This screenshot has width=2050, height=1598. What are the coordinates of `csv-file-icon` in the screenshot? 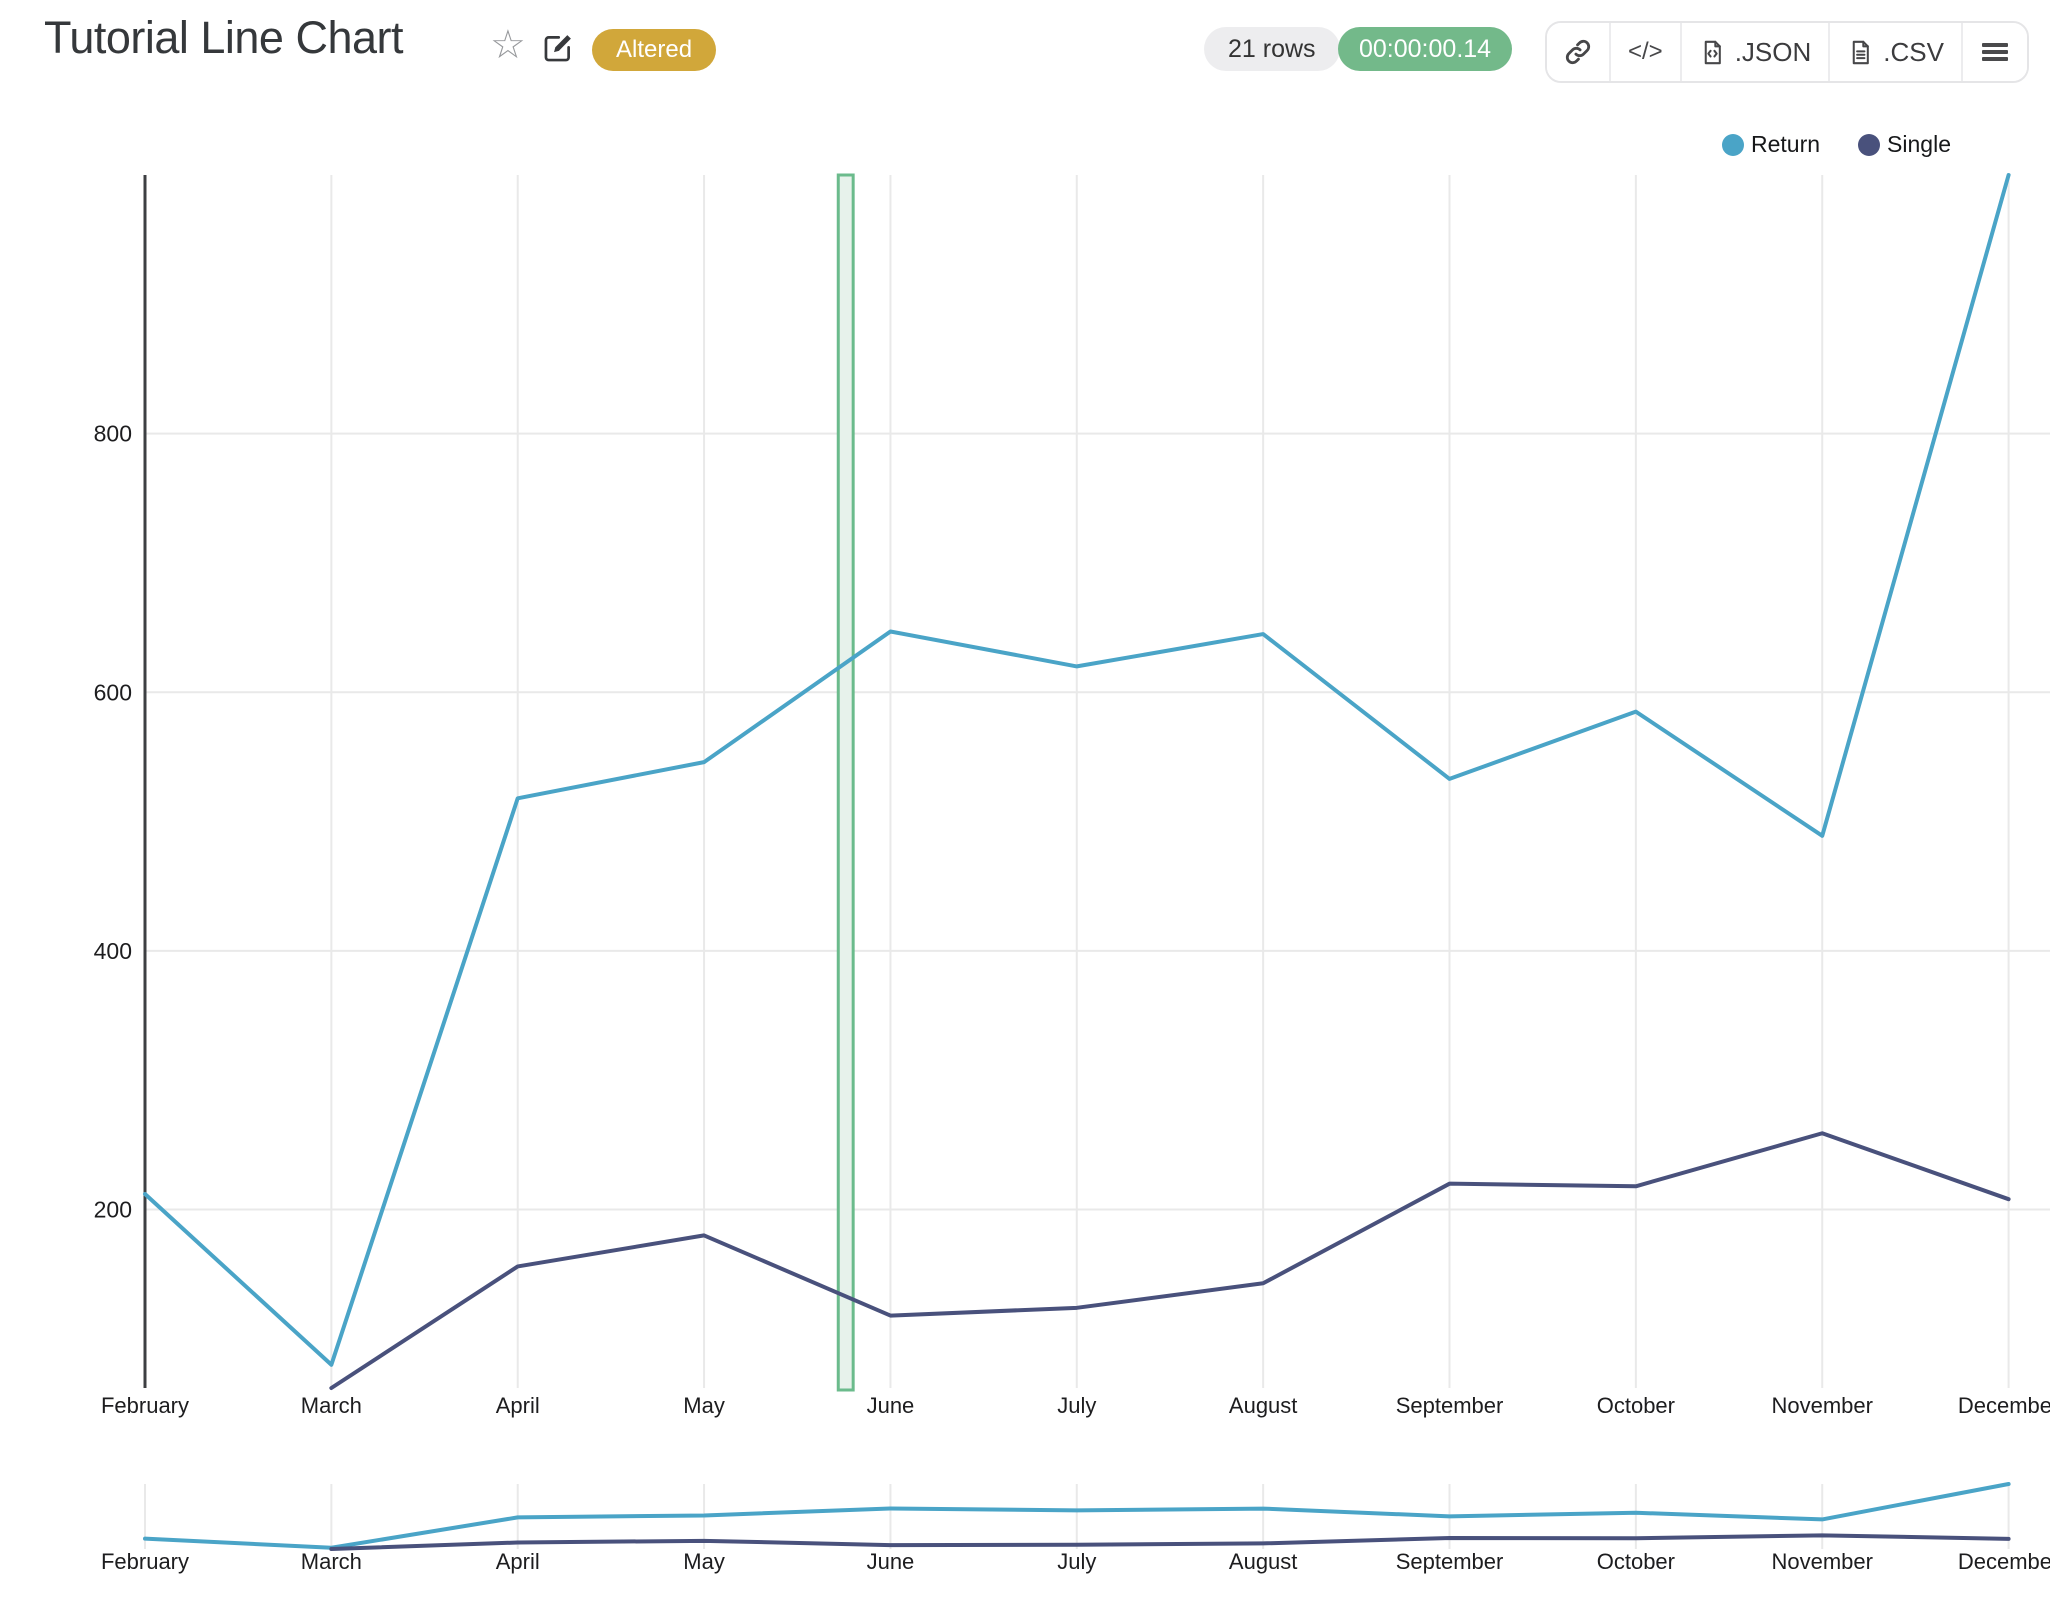 It's located at (1860, 52).